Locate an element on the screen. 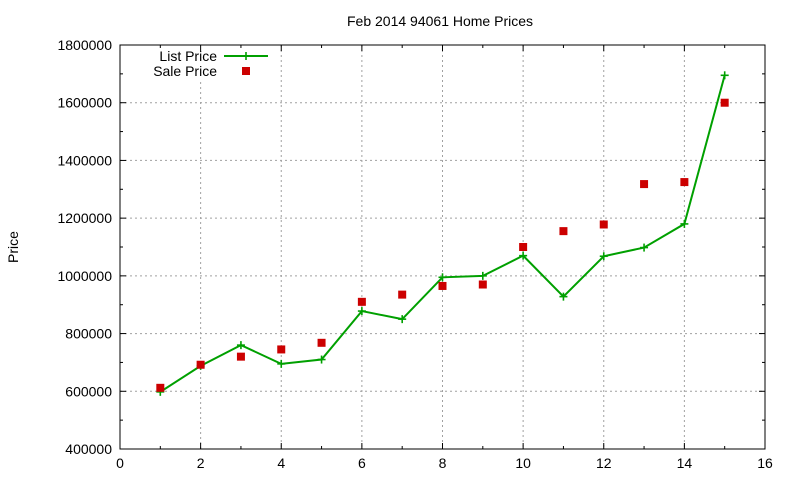 The image size is (800, 480). y-tick-label: 400000 is located at coordinates (88, 449).